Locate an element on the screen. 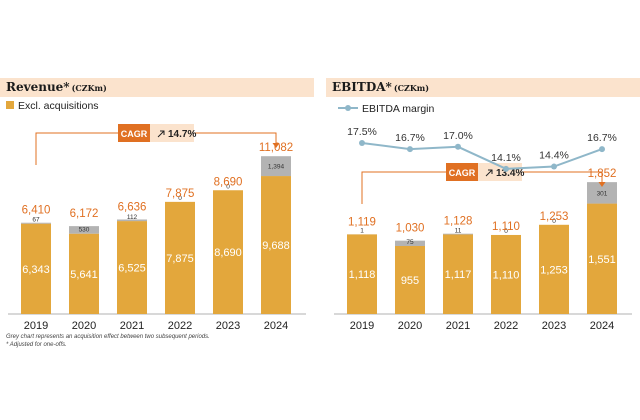  revenue-title-text: Revenue* is located at coordinates (38, 87).